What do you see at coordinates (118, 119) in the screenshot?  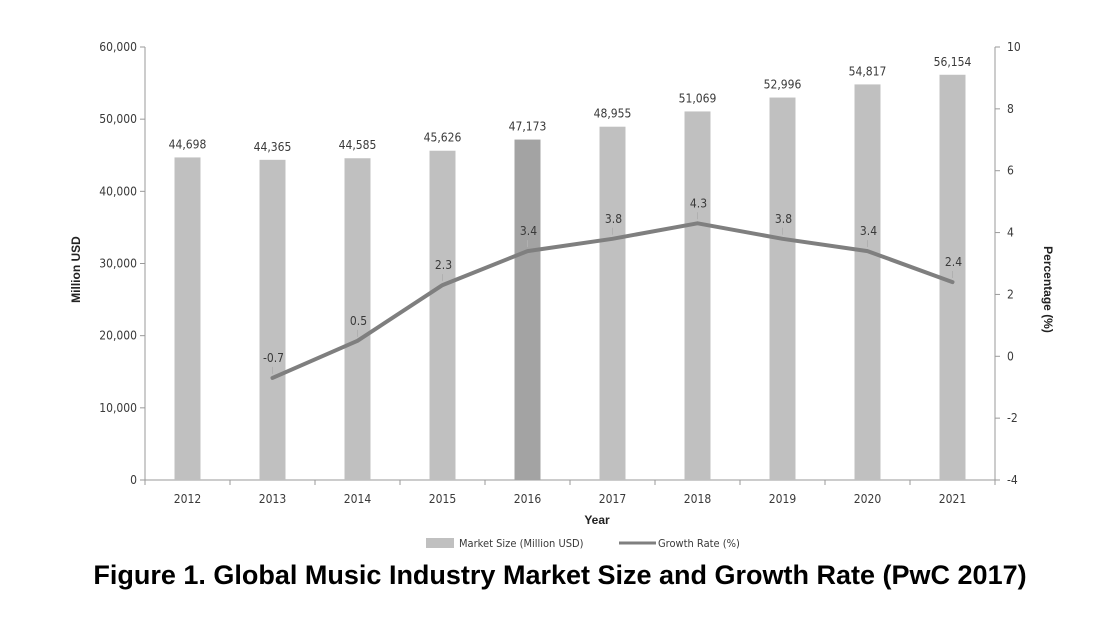 I see `left-tick-label: 50,000` at bounding box center [118, 119].